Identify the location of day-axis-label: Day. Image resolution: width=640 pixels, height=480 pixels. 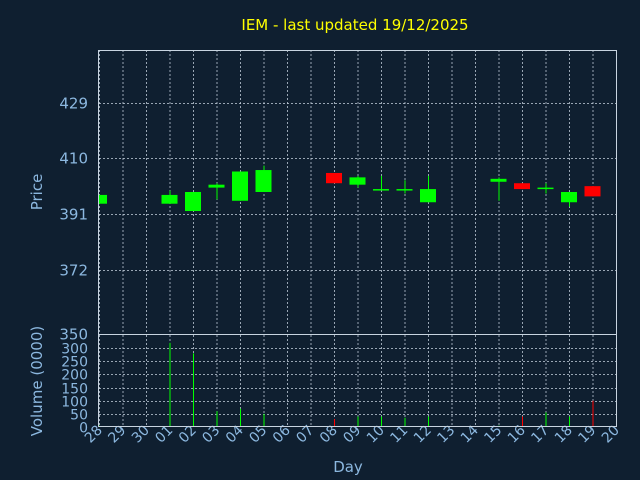
(348, 467).